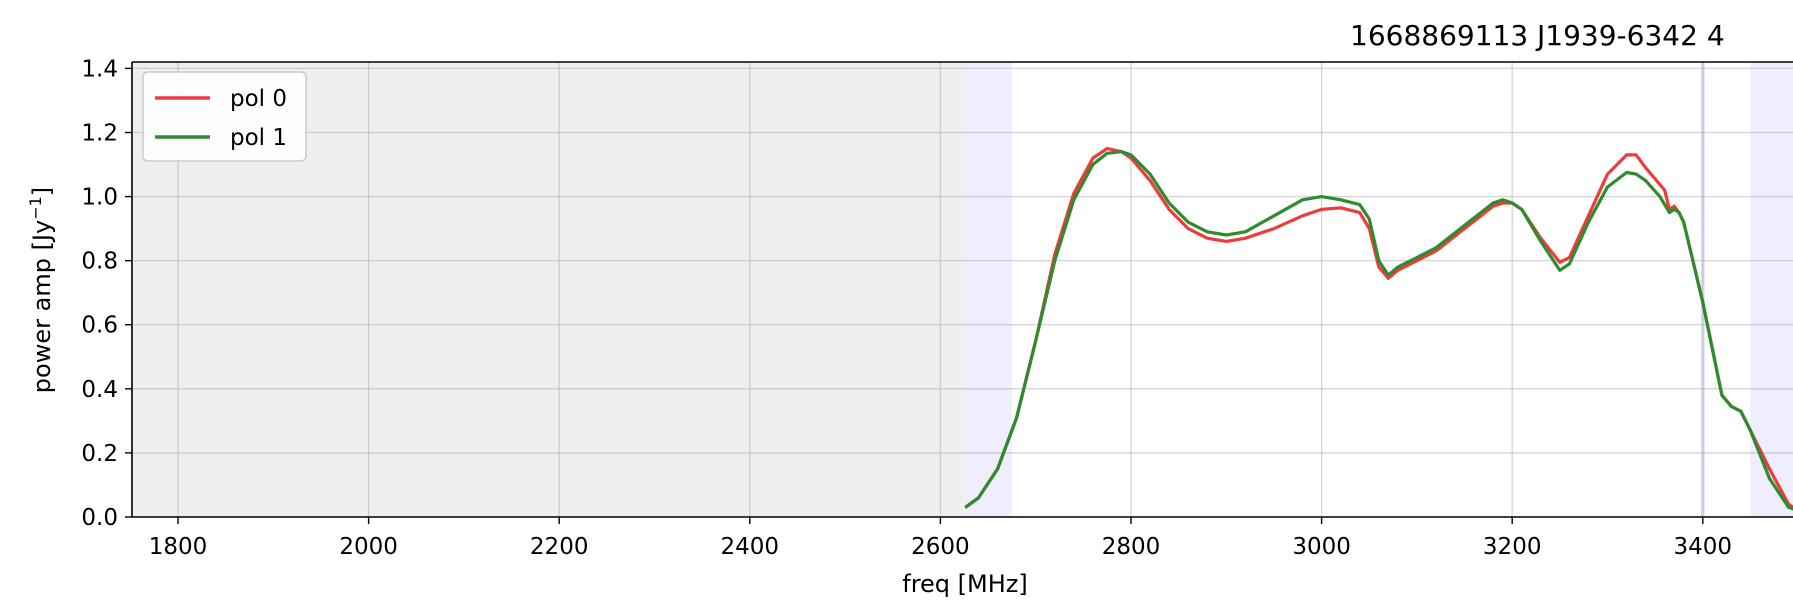 The image size is (1793, 600). What do you see at coordinates (258, 138) in the screenshot?
I see `legend-label-pol-1: pol 1` at bounding box center [258, 138].